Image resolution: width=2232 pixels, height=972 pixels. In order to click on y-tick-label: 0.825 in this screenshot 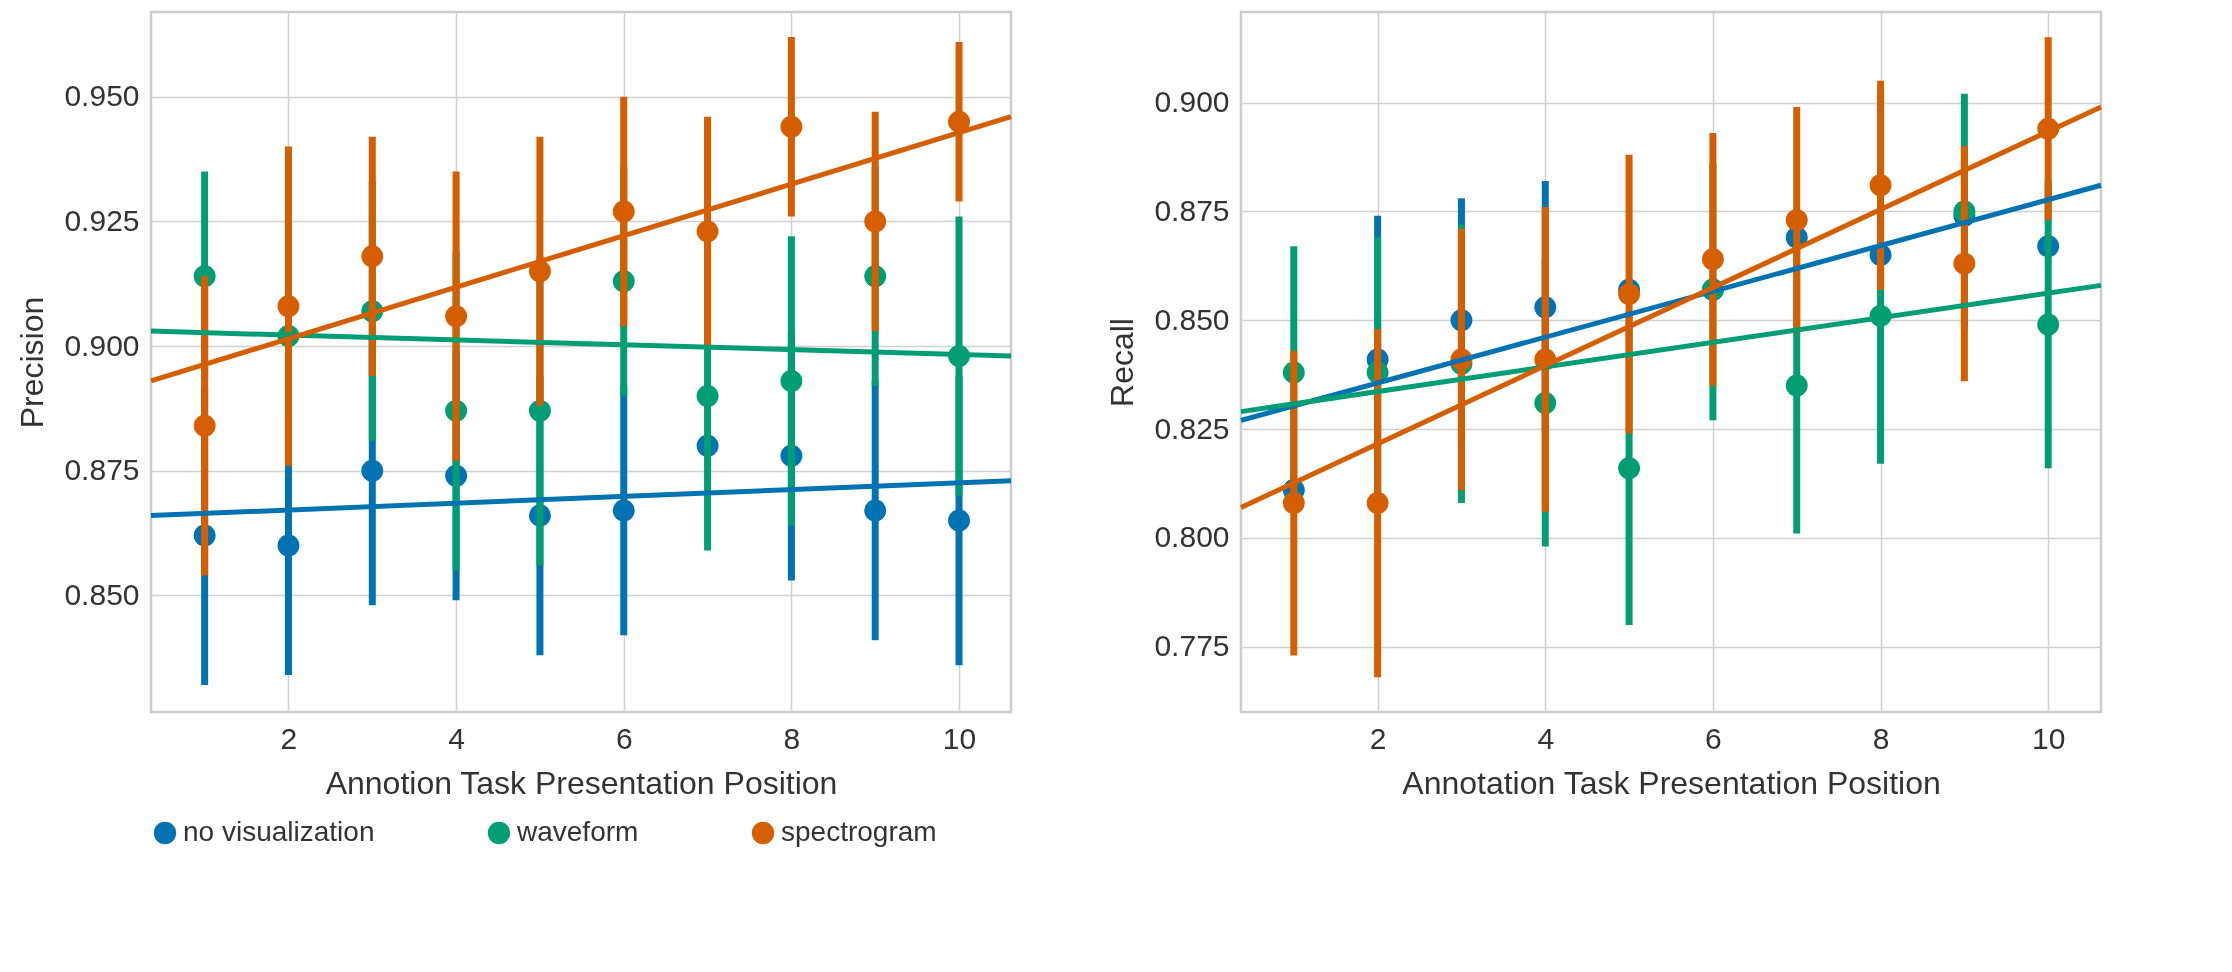, I will do `click(1192, 428)`.